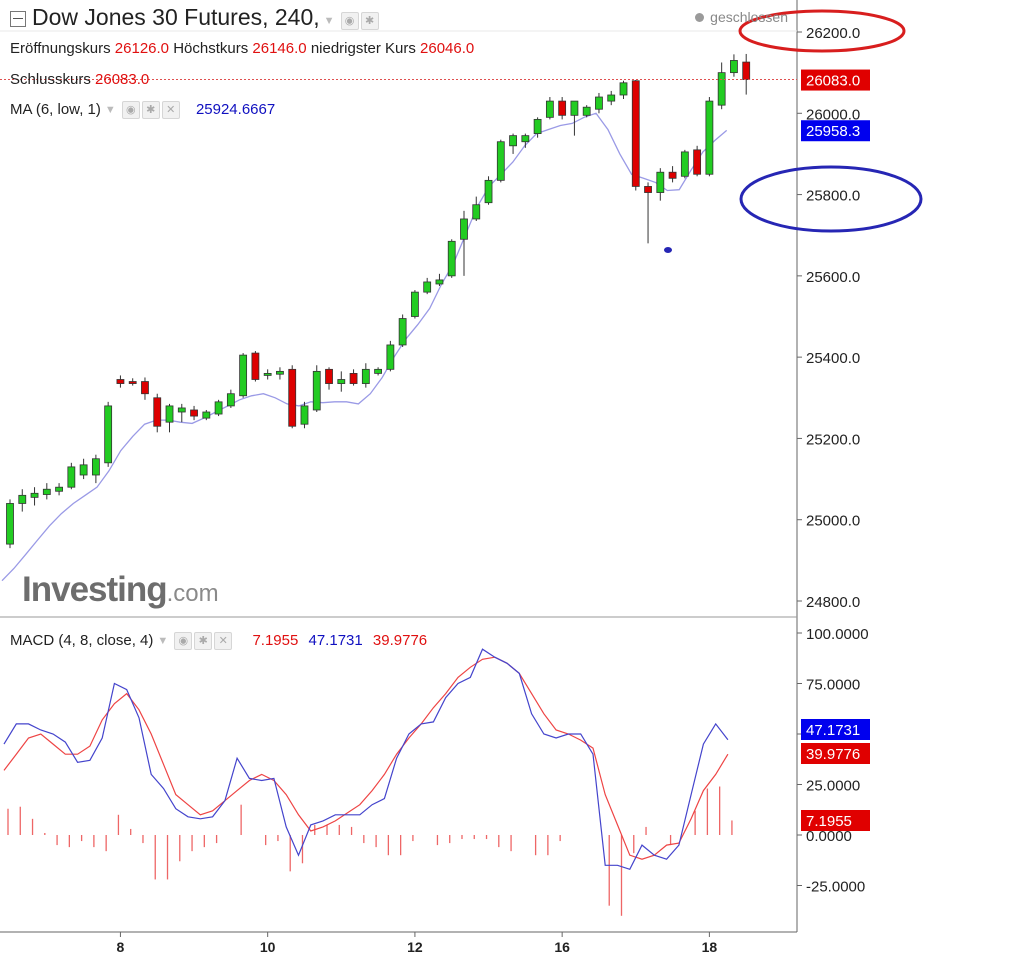 The height and width of the screenshot is (955, 1013). I want to click on logo-suffix: .com, so click(192, 593).